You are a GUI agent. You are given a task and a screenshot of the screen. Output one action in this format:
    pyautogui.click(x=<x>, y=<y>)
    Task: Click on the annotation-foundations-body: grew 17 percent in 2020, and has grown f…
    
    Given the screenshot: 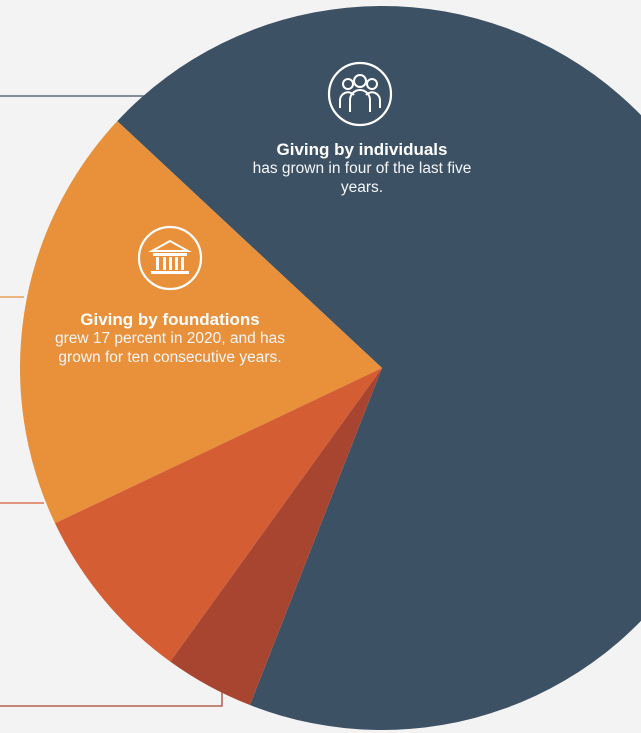 What is the action you would take?
    pyautogui.click(x=170, y=348)
    